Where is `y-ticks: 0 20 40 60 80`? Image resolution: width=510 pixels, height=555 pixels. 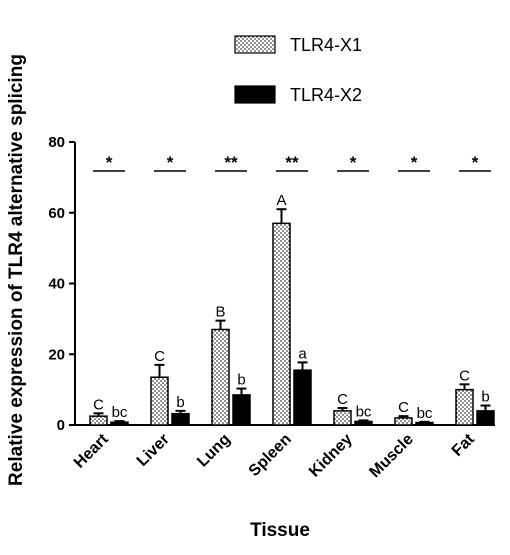
y-ticks: 0 20 40 60 80 is located at coordinates (61, 284).